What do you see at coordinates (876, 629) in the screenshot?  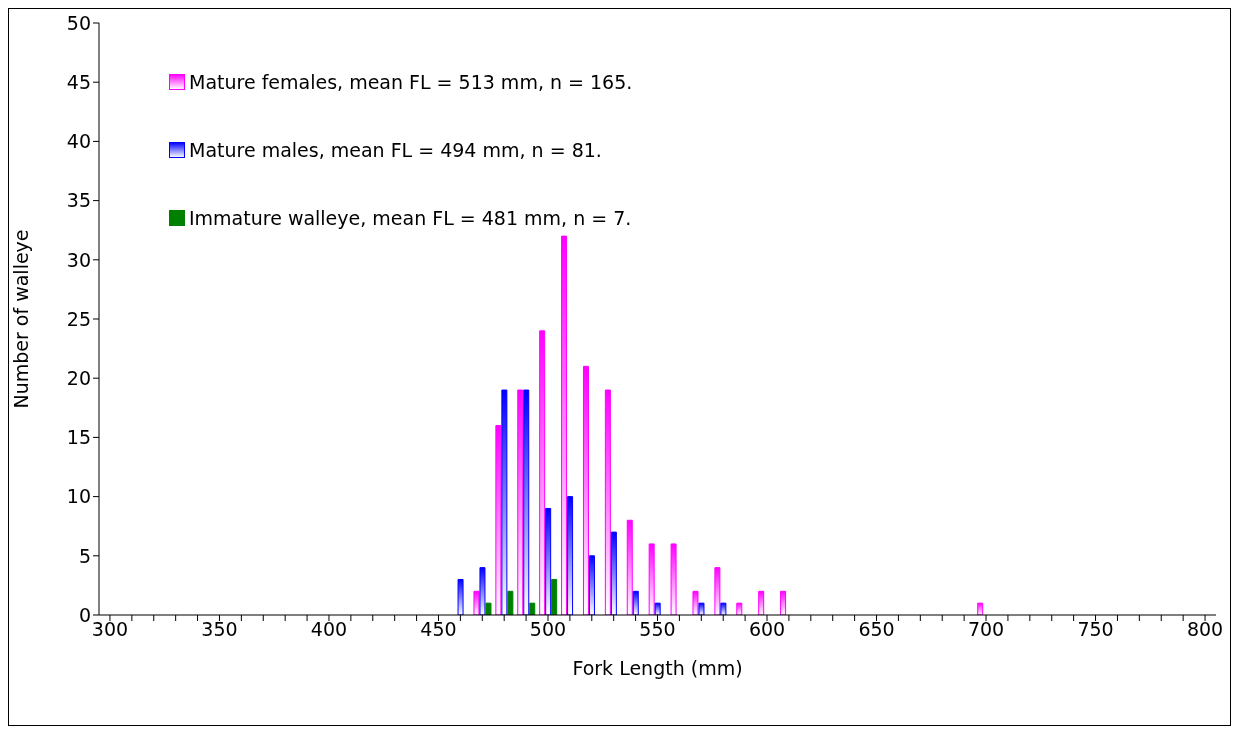 I see `x-tick-label: 650` at bounding box center [876, 629].